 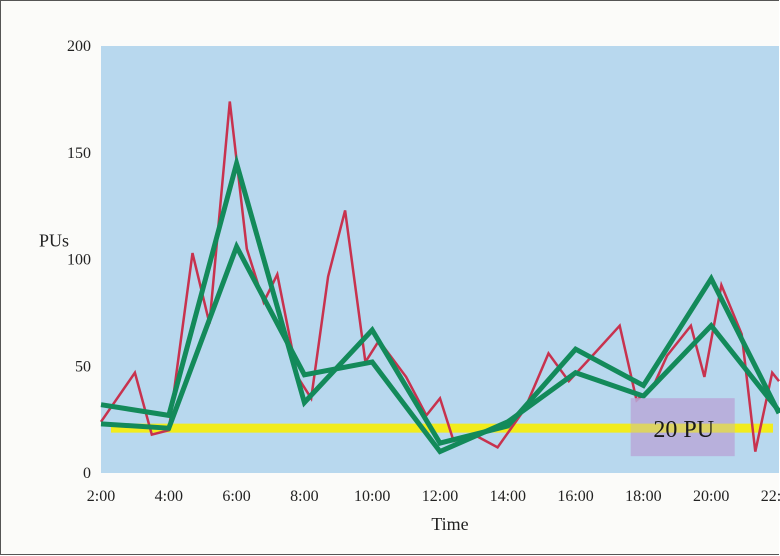 I want to click on x-axis-label: Time, so click(x=449, y=524).